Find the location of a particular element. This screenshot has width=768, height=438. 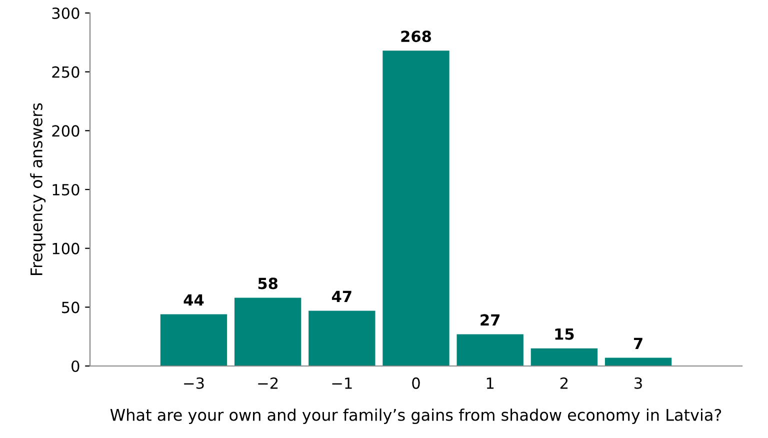

data-label: 47 is located at coordinates (342, 296).